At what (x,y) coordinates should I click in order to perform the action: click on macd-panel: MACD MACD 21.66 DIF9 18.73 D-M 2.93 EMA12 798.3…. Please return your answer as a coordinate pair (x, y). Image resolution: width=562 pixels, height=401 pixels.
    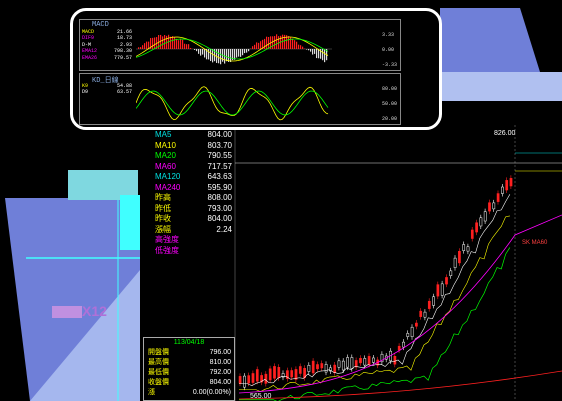
    Looking at the image, I should click on (240, 45).